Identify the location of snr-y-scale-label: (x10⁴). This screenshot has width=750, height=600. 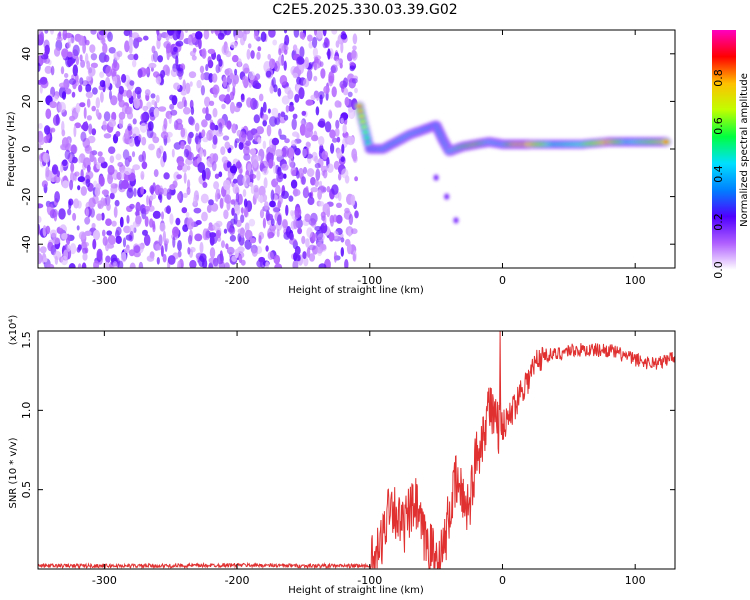
(13, 330).